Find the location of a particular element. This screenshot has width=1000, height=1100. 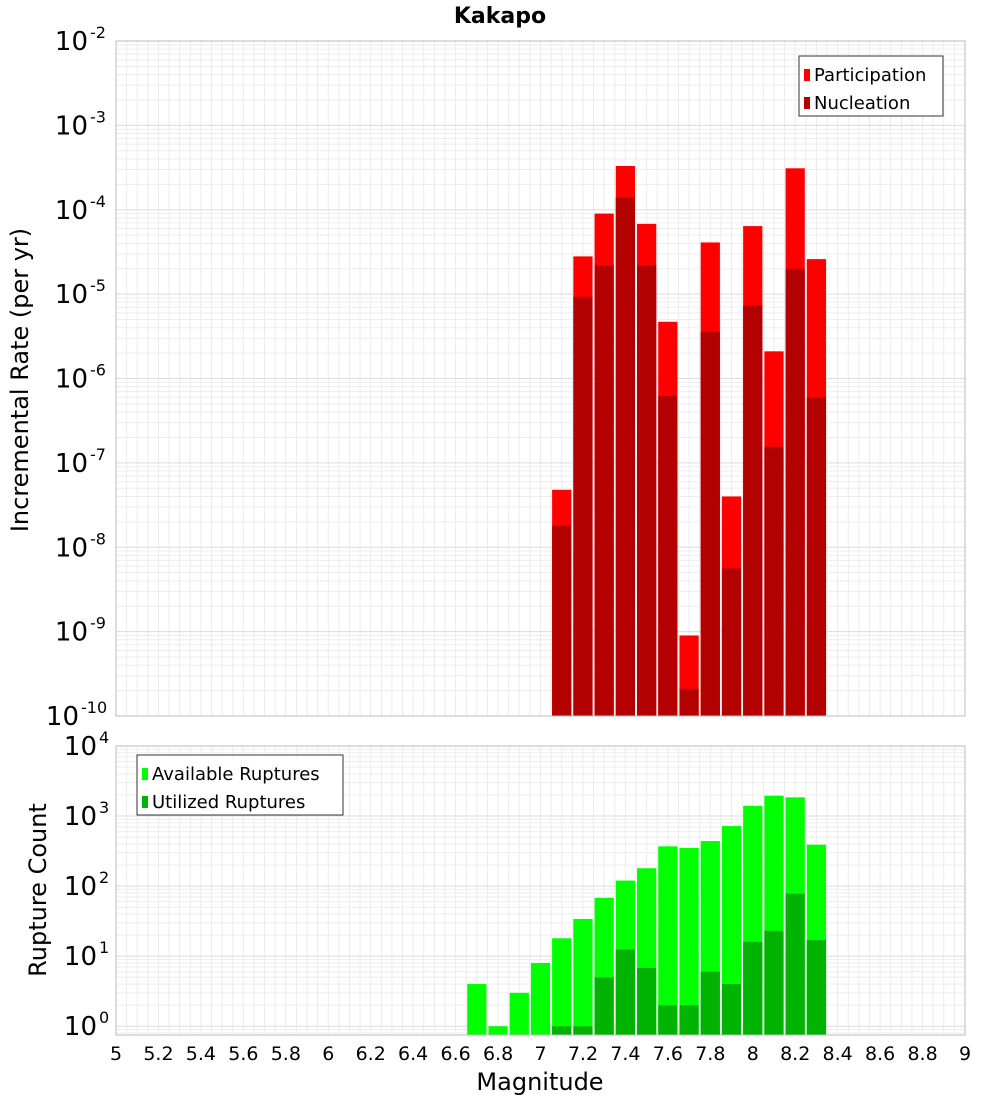

chart-title: Kakapo is located at coordinates (500, 16).